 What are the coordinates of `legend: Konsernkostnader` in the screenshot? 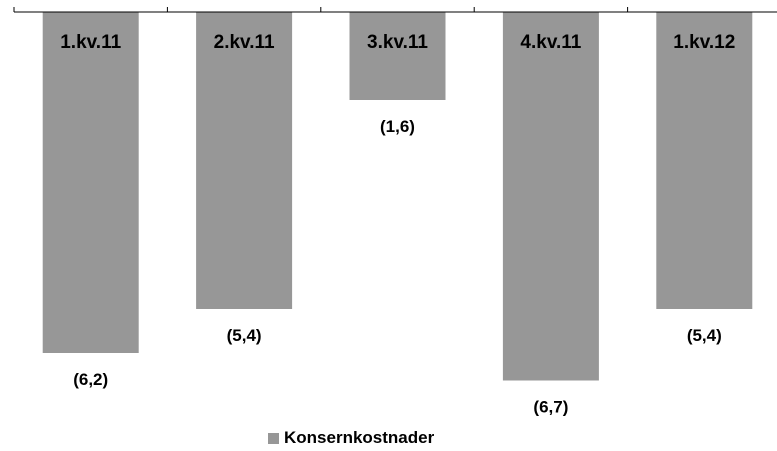 It's located at (351, 438).